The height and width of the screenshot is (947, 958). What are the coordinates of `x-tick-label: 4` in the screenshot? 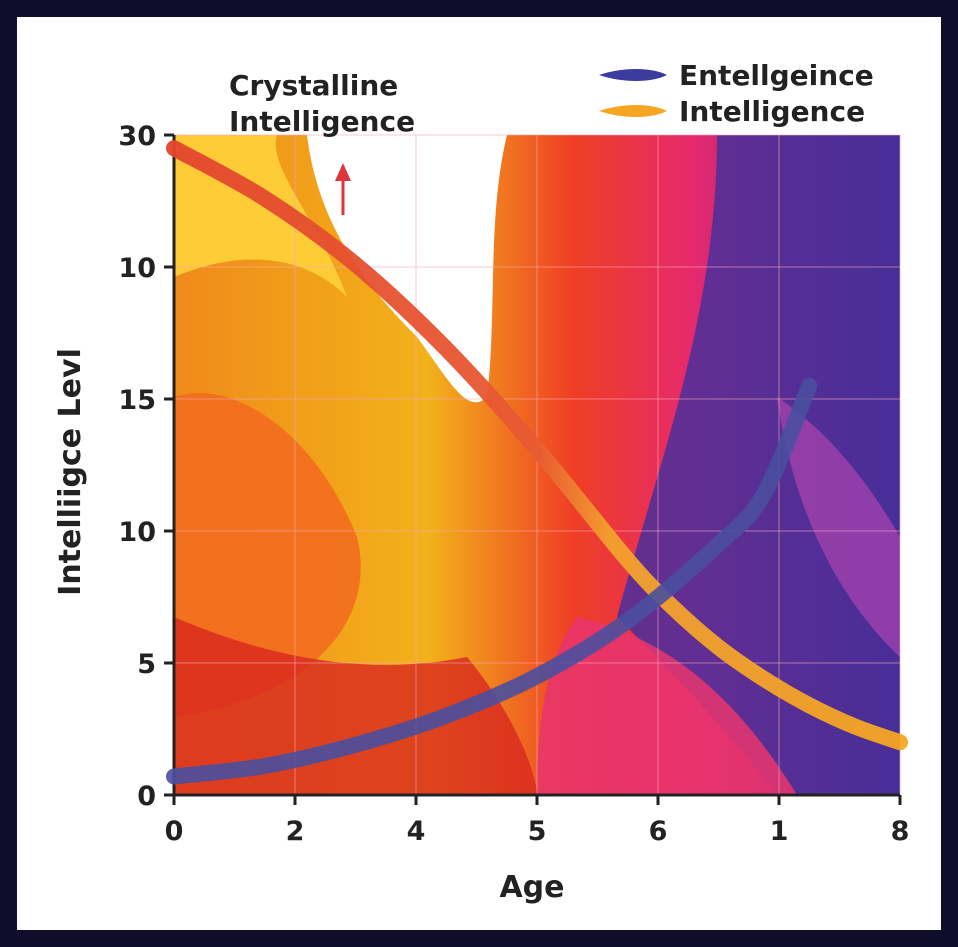 It's located at (416, 831).